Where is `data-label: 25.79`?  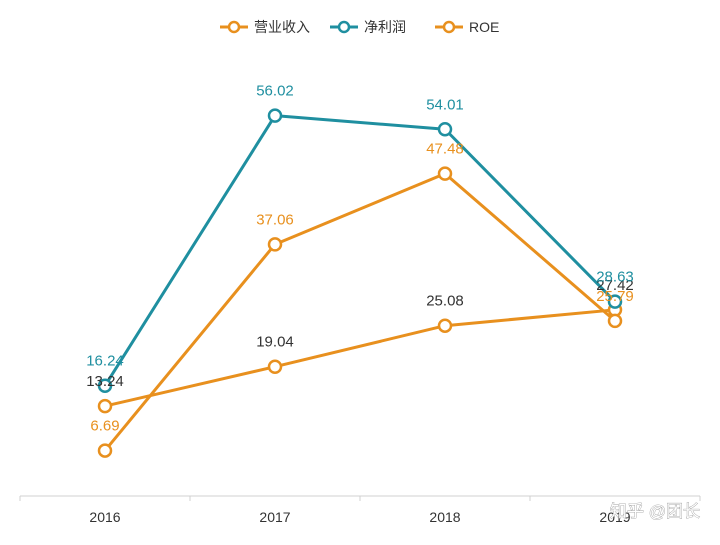 data-label: 25.79 is located at coordinates (615, 296).